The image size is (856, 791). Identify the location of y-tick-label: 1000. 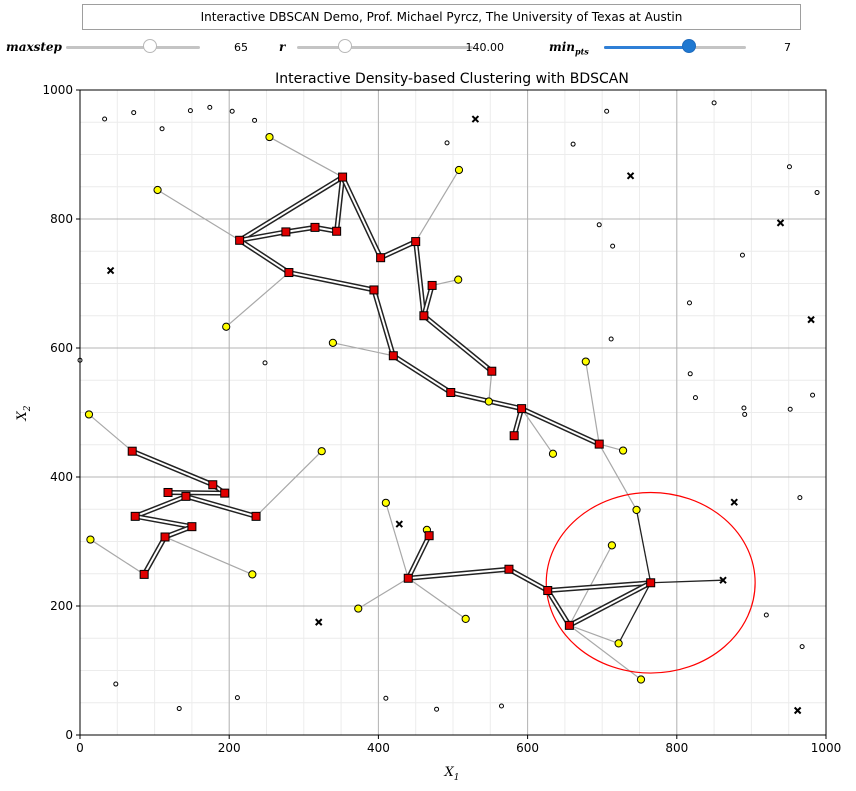
(57, 90).